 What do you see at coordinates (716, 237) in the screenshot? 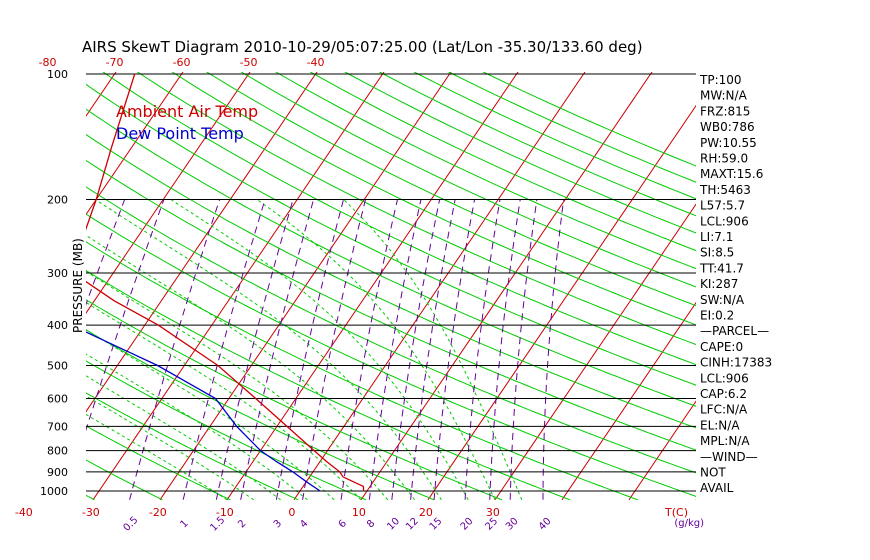
I see `index-entry: LI:7.1` at bounding box center [716, 237].